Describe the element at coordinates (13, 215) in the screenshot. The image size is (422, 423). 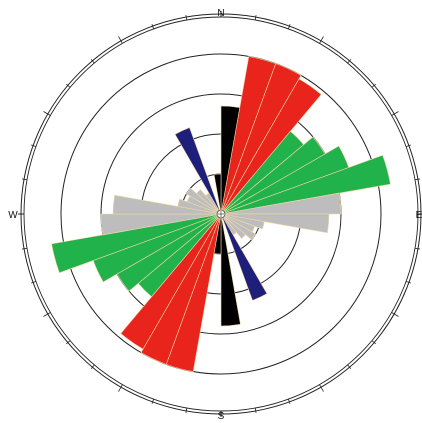
I see `west-label: W` at that location.